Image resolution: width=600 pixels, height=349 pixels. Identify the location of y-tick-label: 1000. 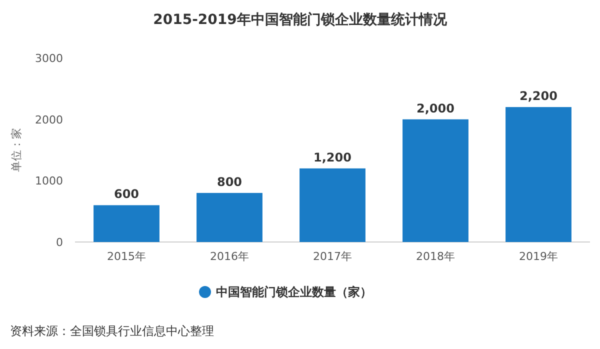
(49, 181).